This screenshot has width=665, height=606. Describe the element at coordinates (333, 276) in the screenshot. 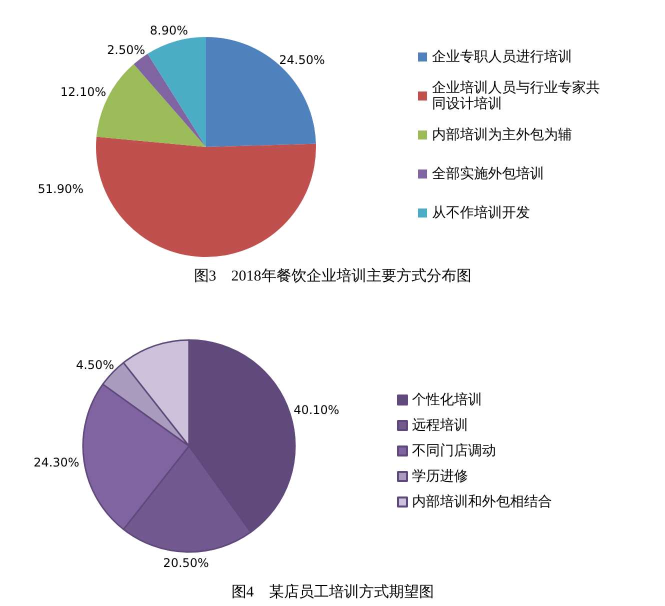

I see `text: 图3 2018年餐饮企业培训主要方式分布图` at that location.